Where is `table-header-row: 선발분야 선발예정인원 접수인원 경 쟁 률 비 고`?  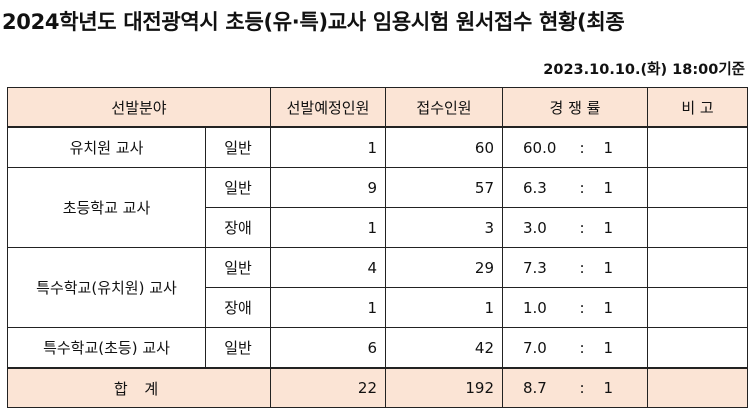 table-header-row: 선발분야 선발예정인원 접수인원 경 쟁 률 비 고 is located at coordinates (377, 107).